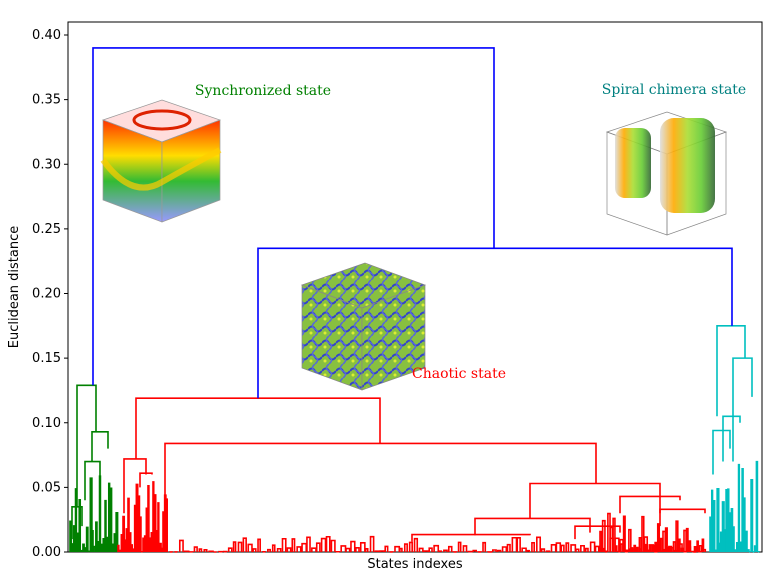 The width and height of the screenshot is (784, 580). What do you see at coordinates (363, 326) in the screenshot?
I see `chaotic-state-image` at bounding box center [363, 326].